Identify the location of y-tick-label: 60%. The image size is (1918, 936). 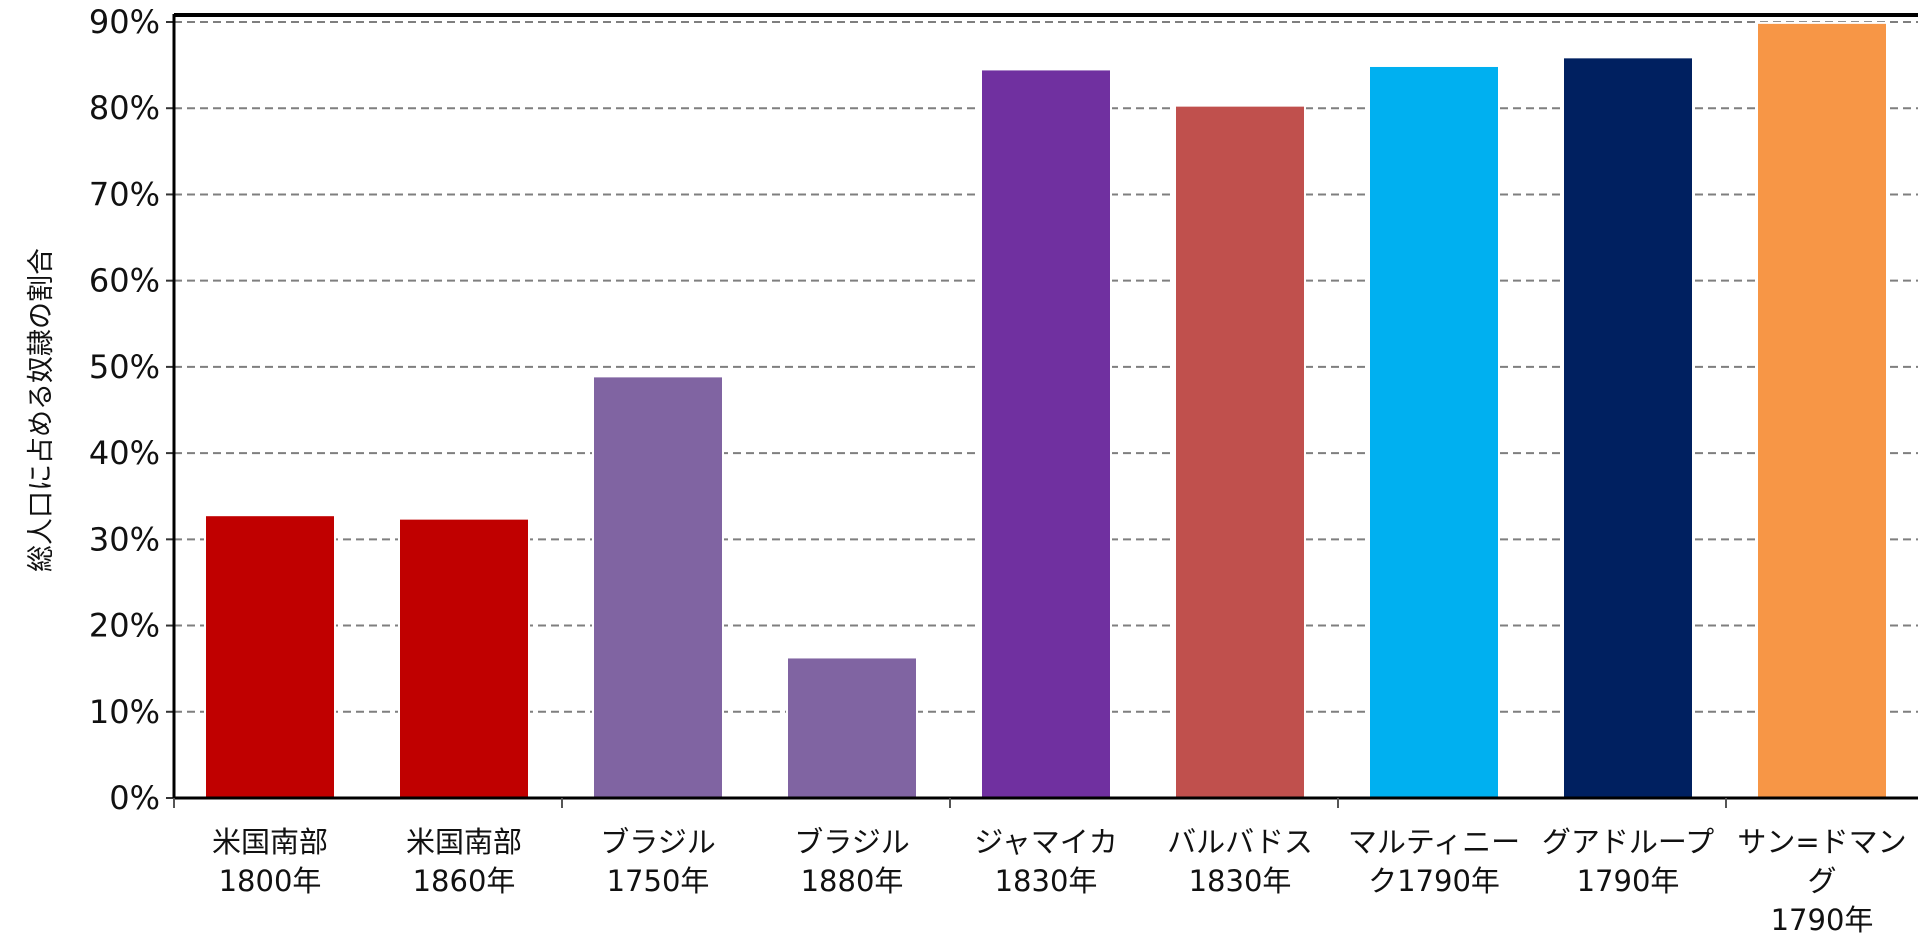
(124, 281).